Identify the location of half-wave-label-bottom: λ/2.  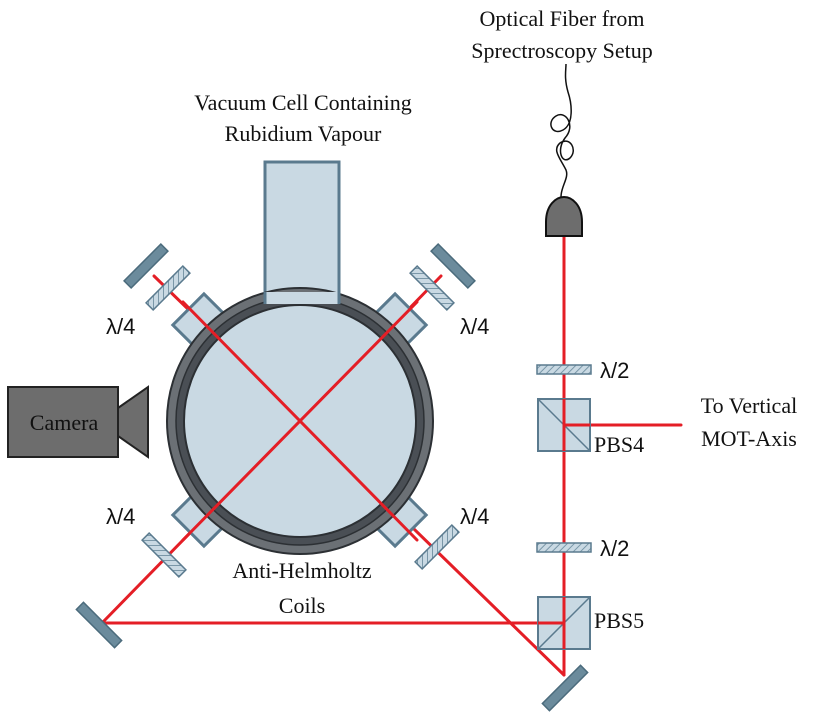
(614, 548).